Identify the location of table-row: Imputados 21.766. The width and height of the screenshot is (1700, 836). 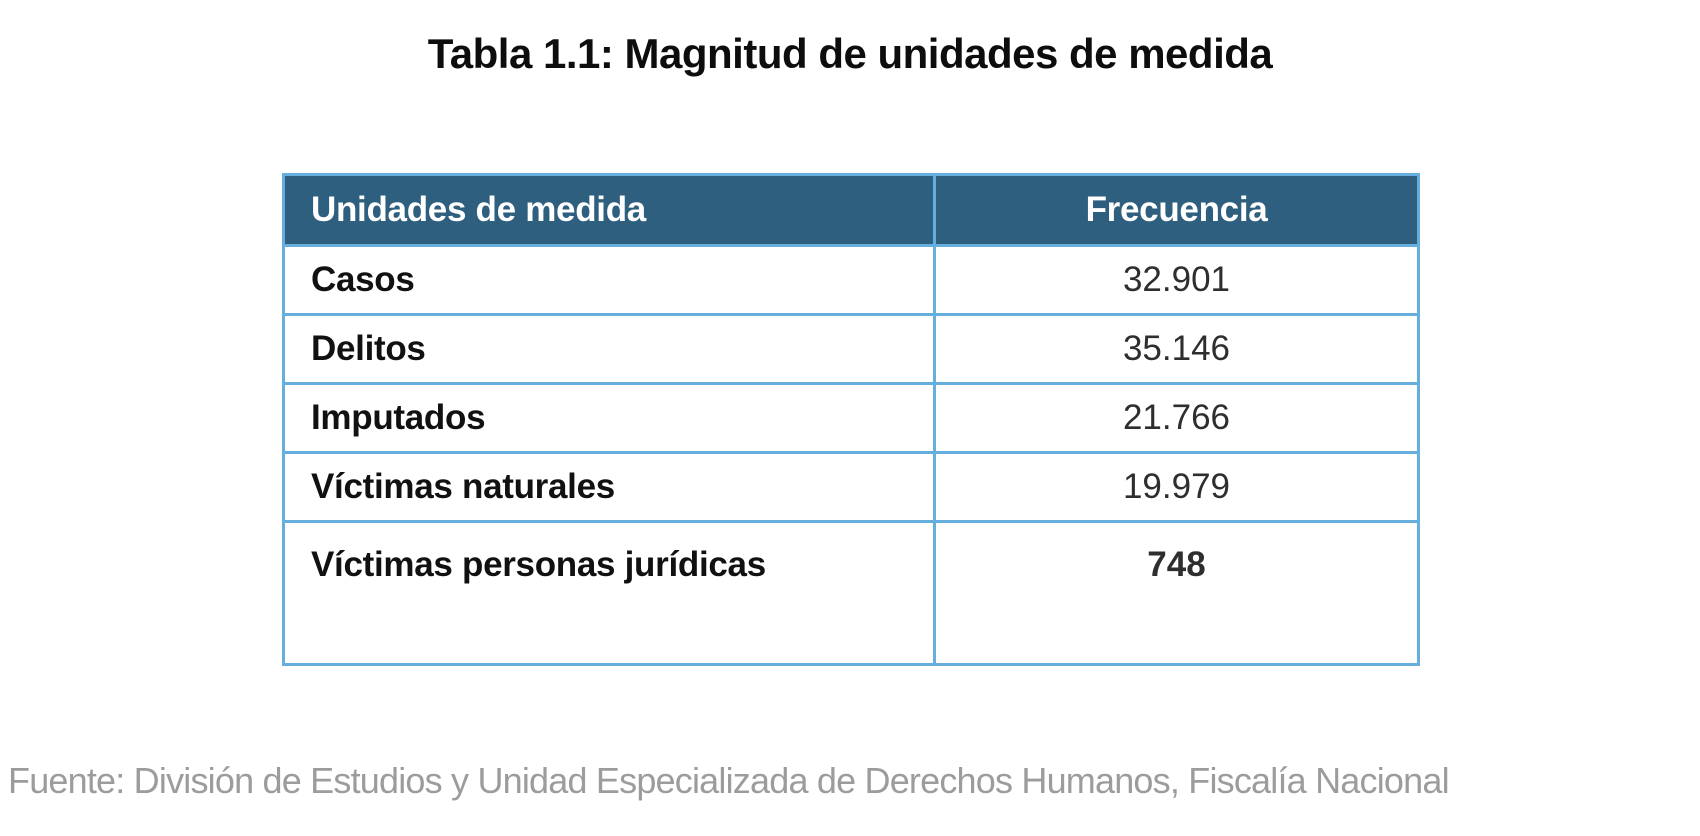
(851, 418).